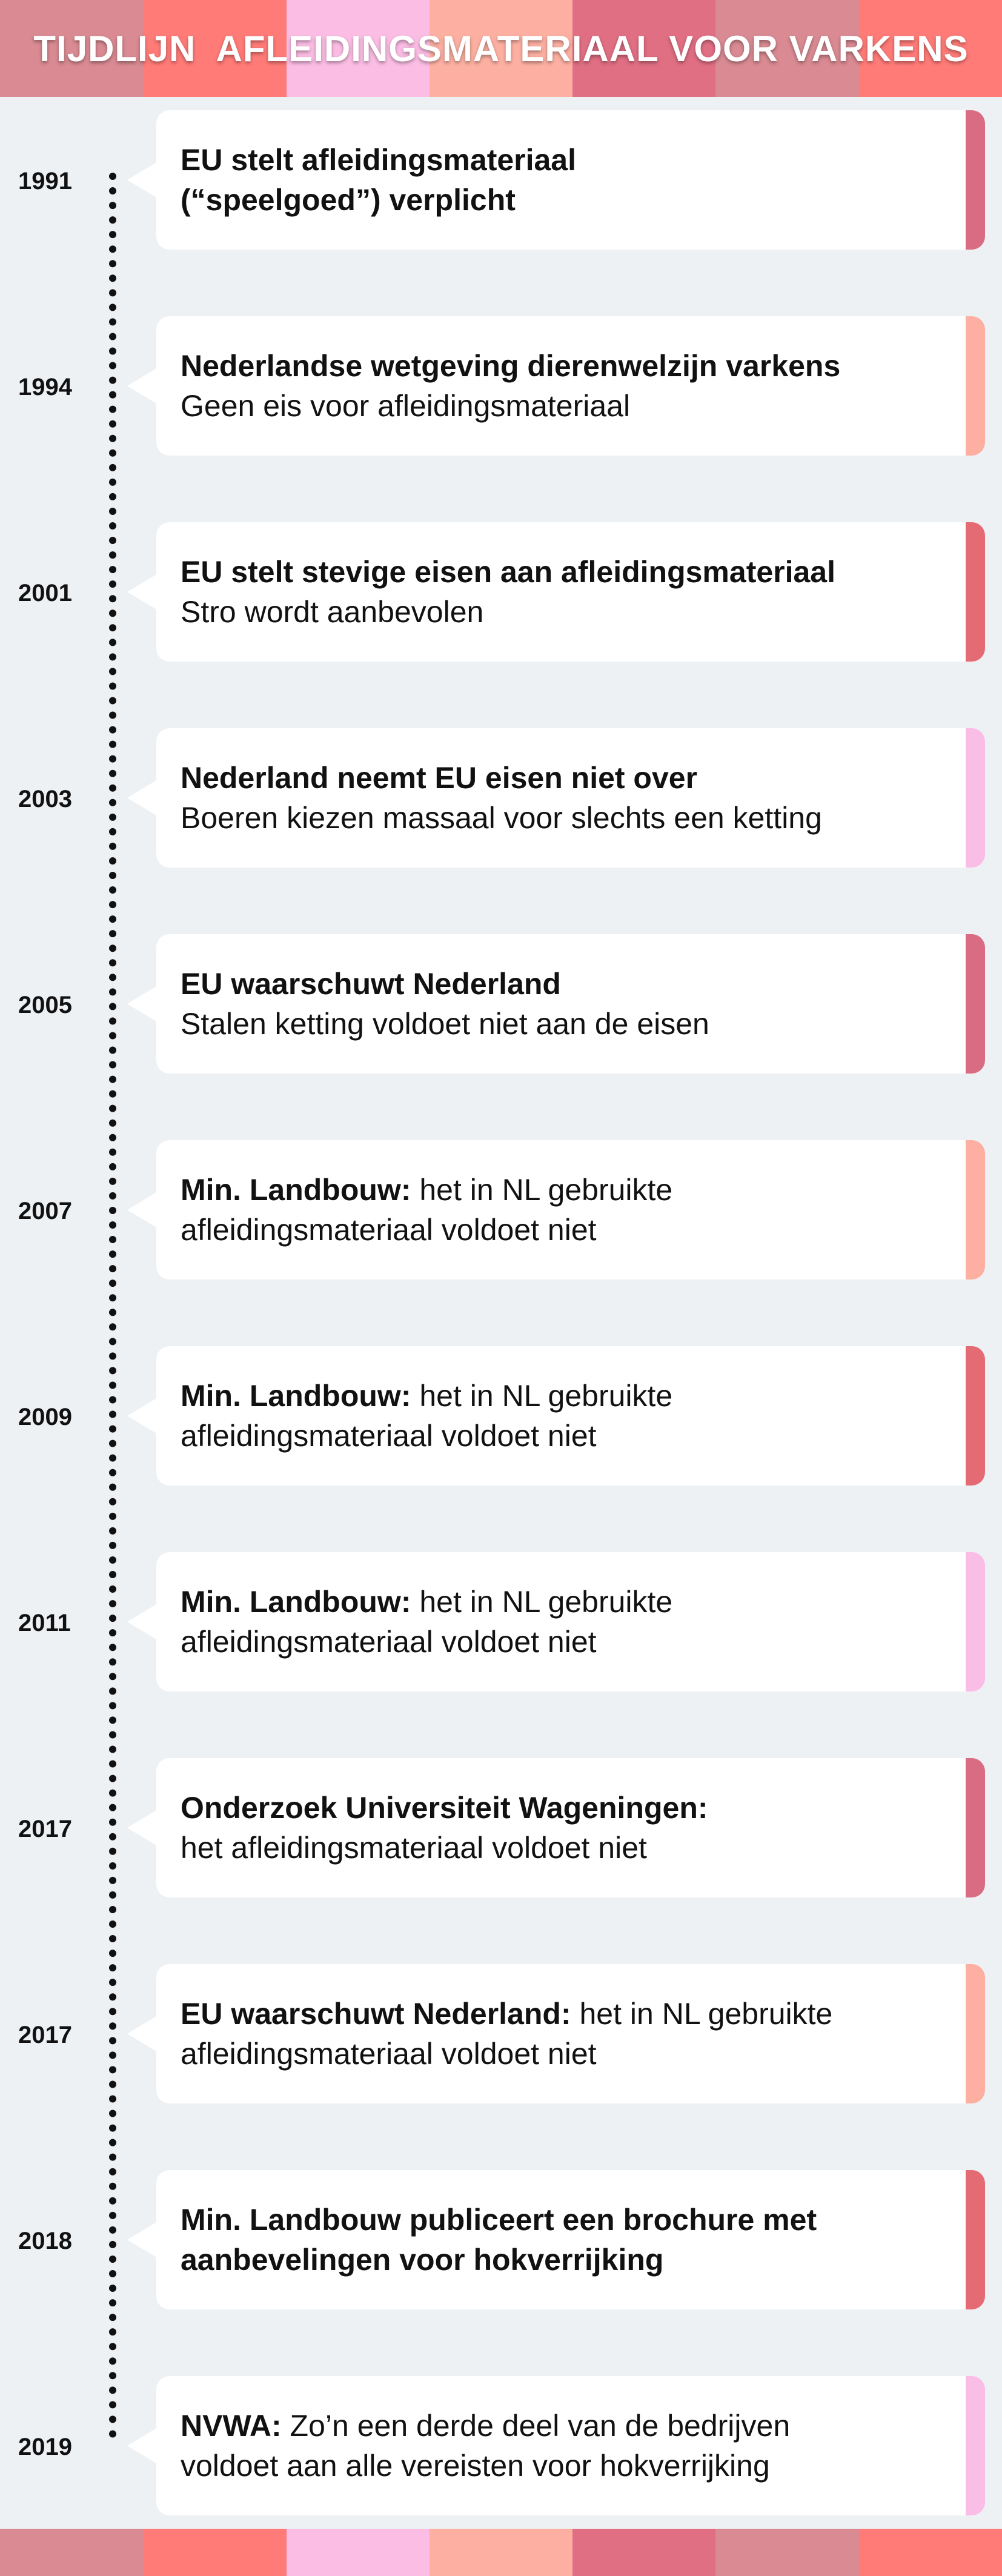 Image resolution: width=1002 pixels, height=2576 pixels. What do you see at coordinates (45, 387) in the screenshot?
I see `timeline-year: 1994` at bounding box center [45, 387].